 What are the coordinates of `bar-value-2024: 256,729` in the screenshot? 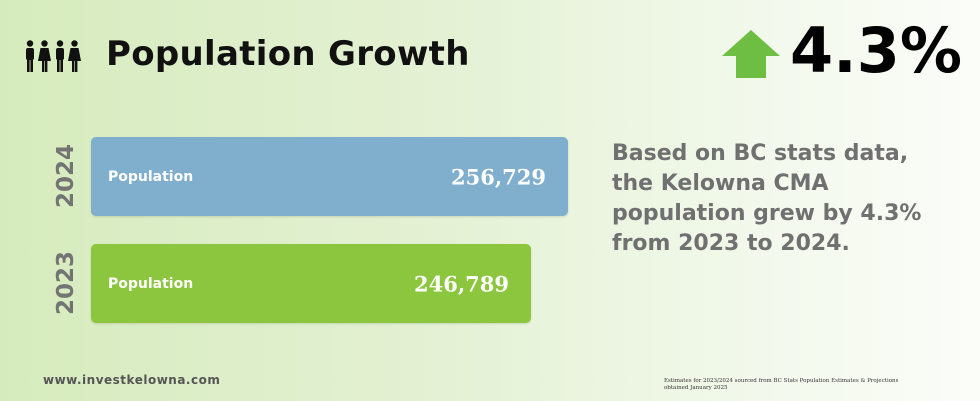 It's located at (498, 176).